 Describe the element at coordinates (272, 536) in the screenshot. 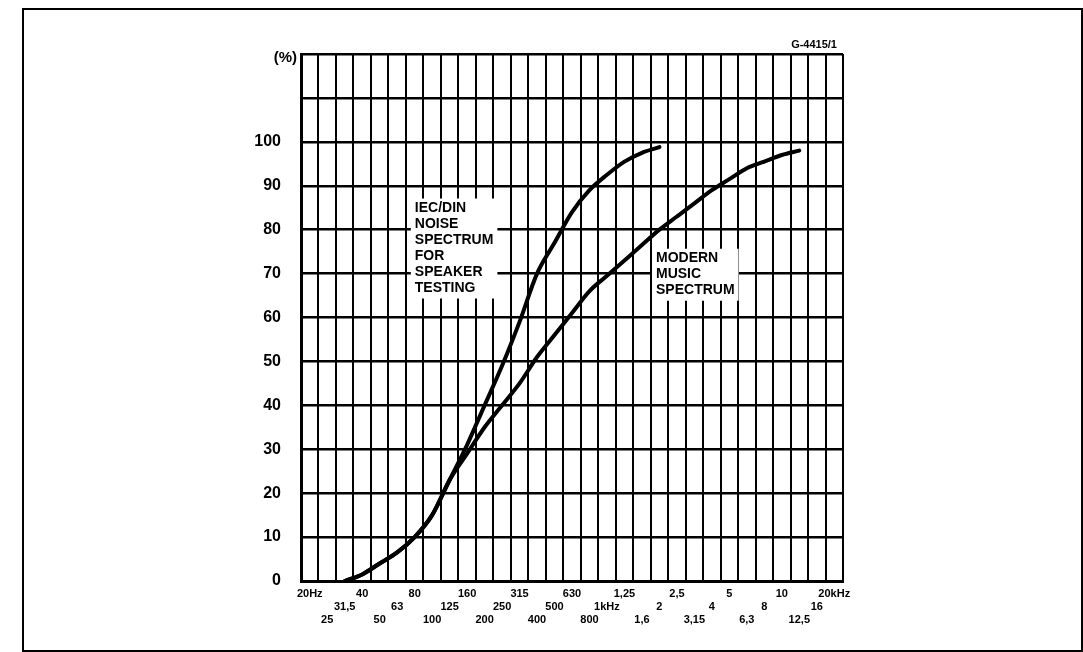

I see `y-tick-label: 10` at that location.